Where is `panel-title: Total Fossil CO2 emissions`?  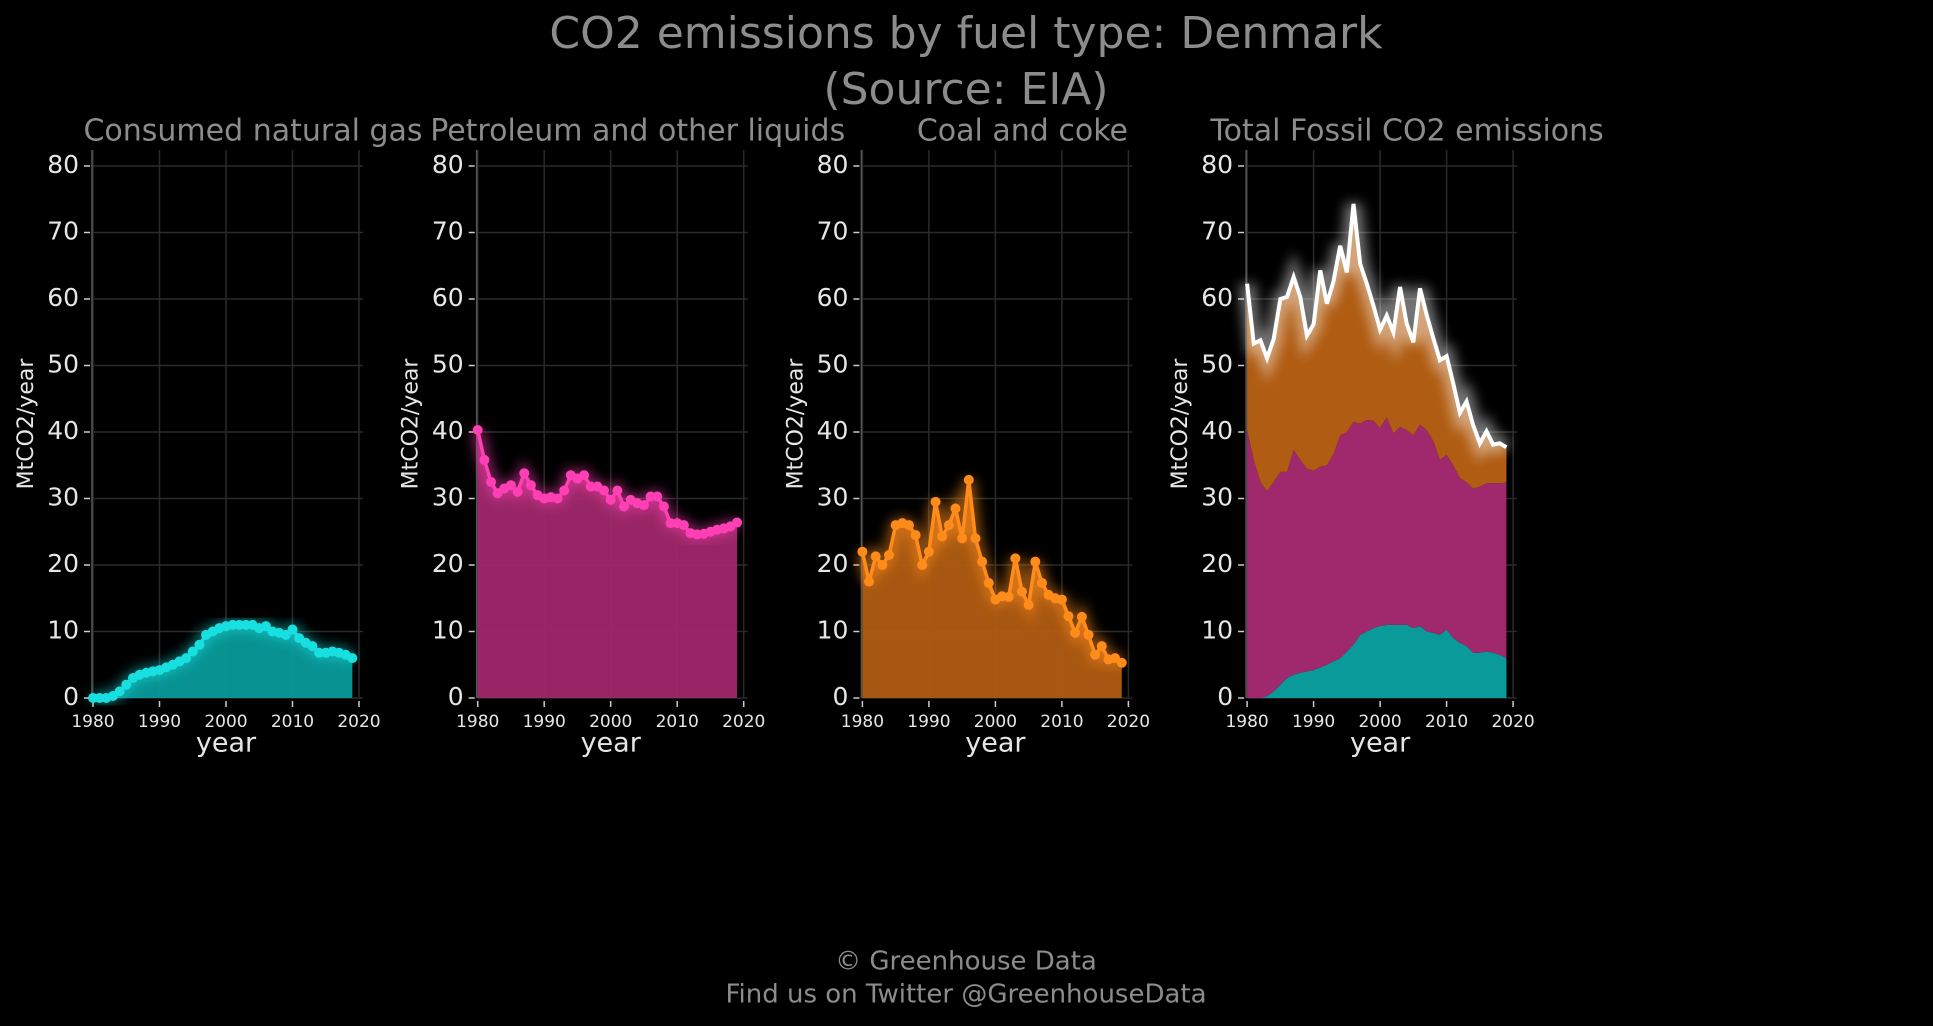 panel-title: Total Fossil CO2 emissions is located at coordinates (1406, 131).